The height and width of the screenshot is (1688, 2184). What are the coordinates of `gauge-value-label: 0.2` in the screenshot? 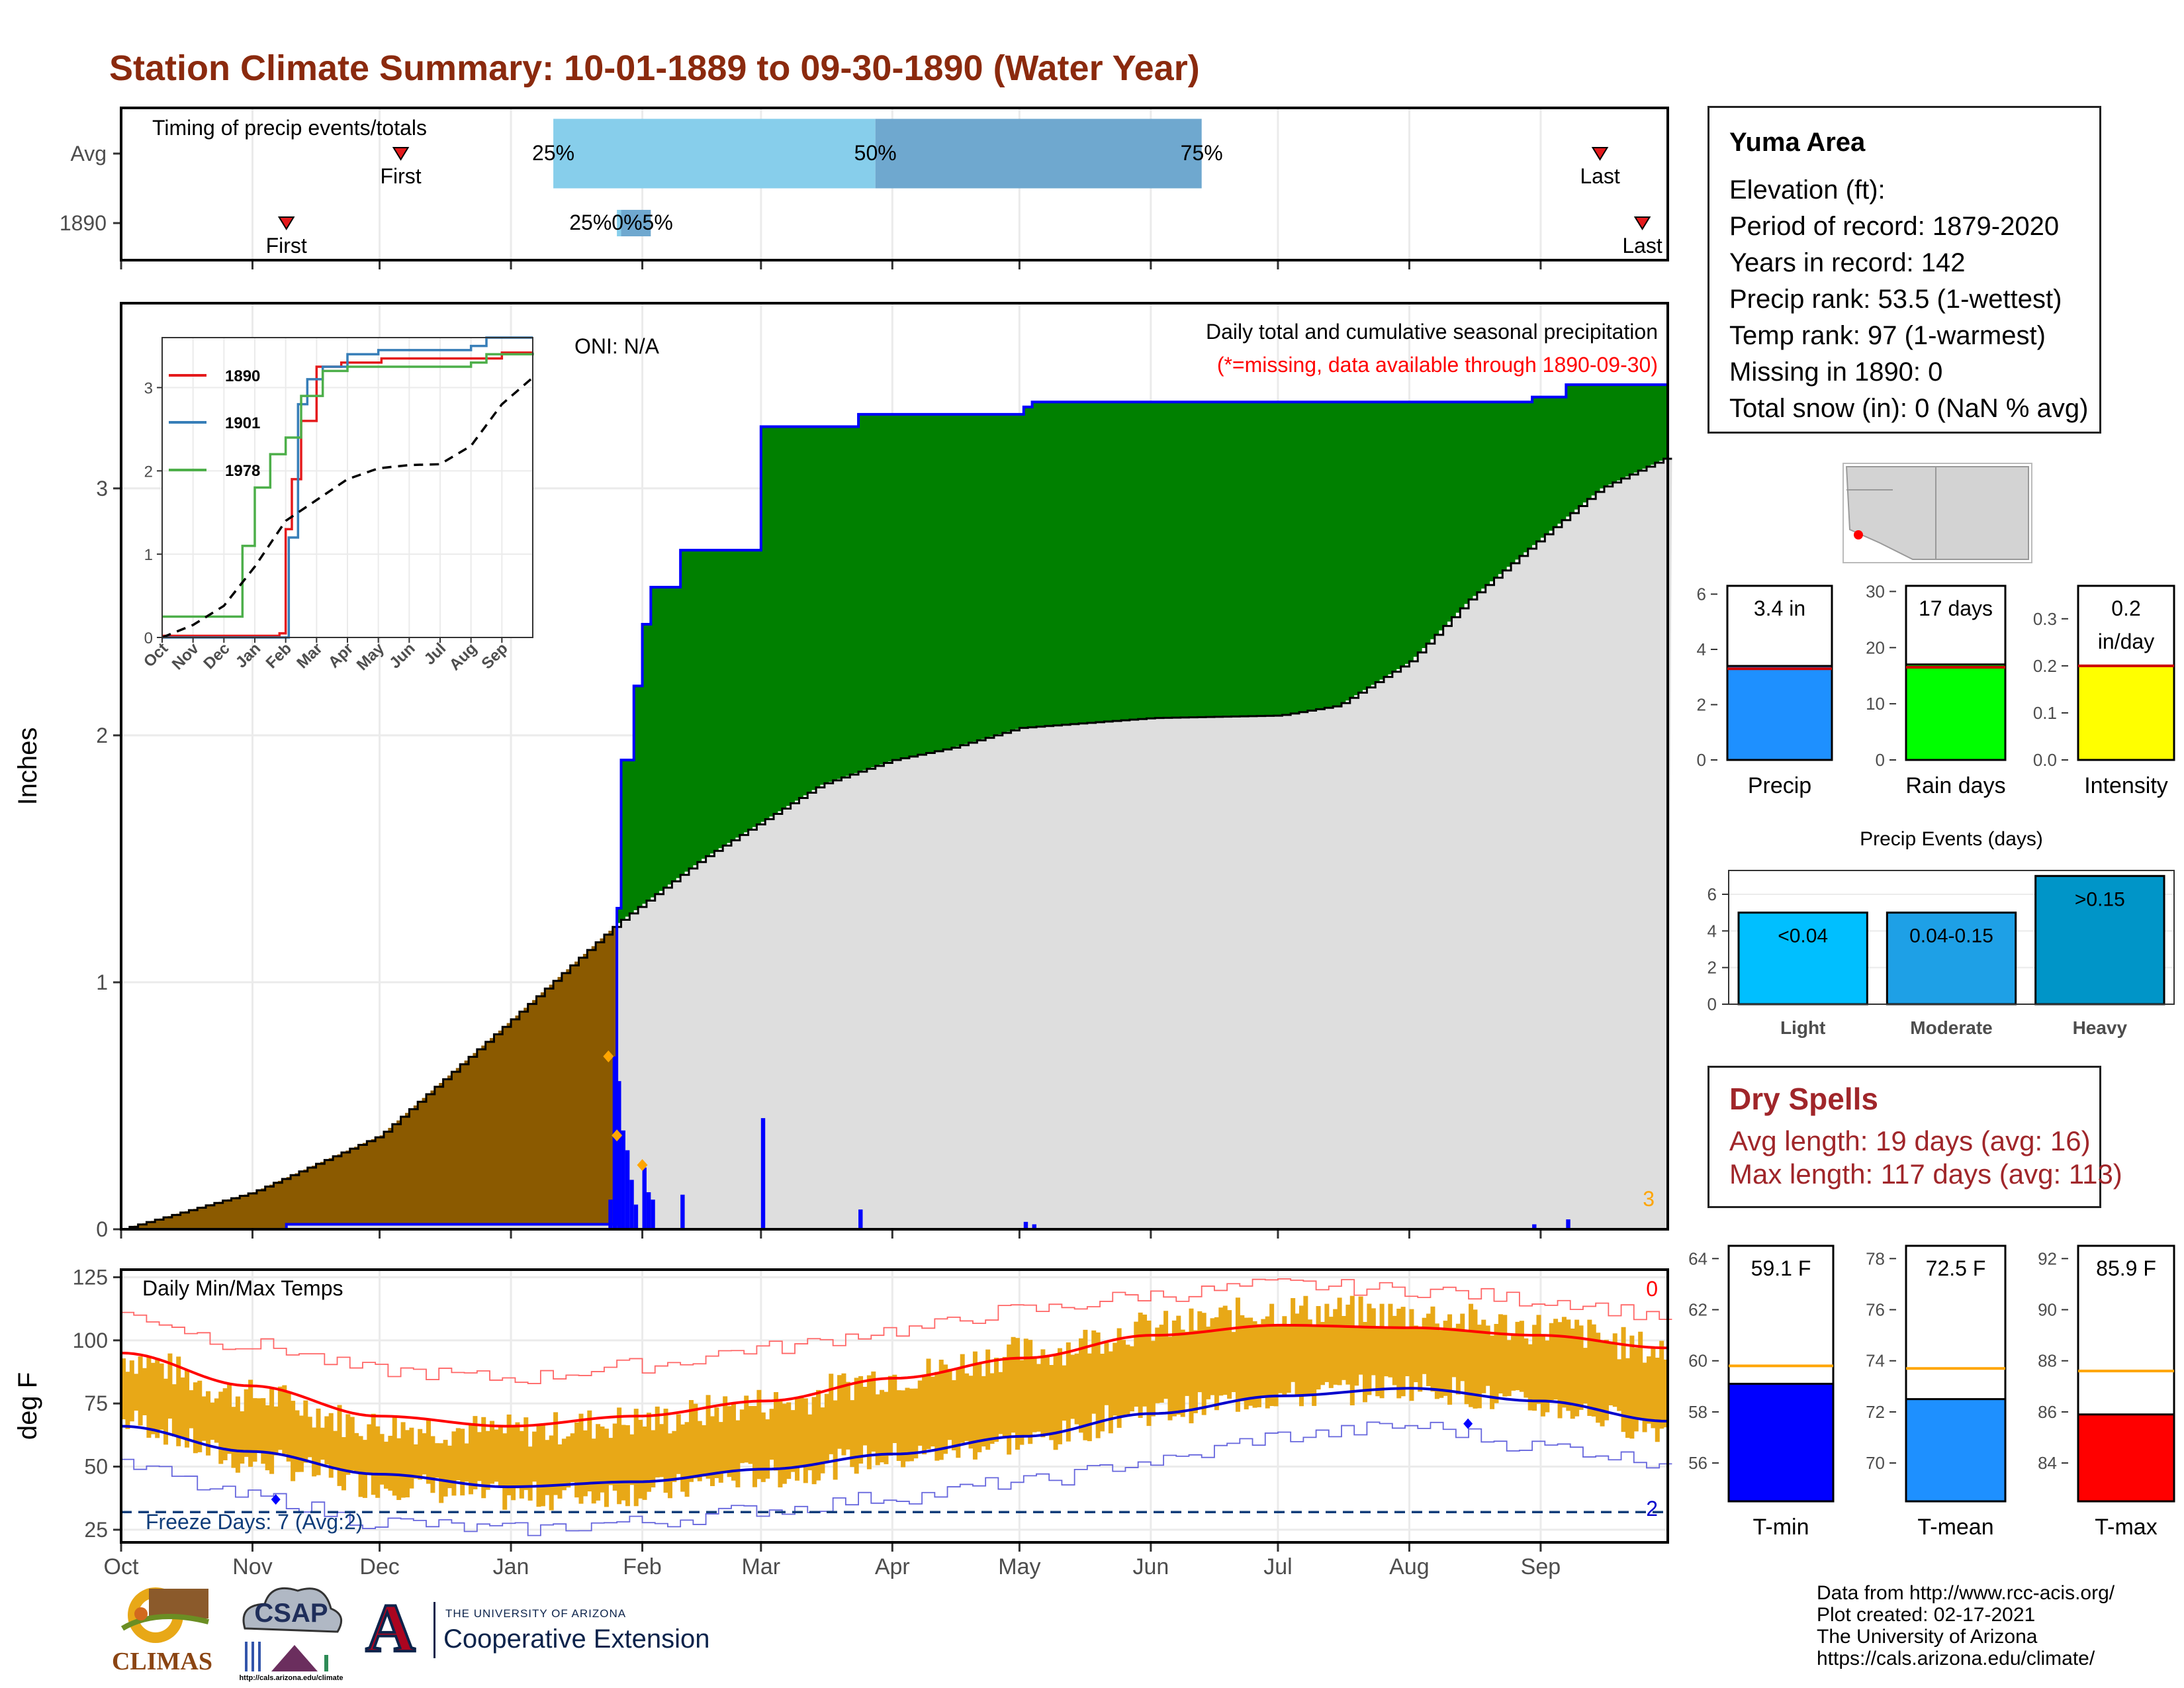 It's located at (2125, 608).